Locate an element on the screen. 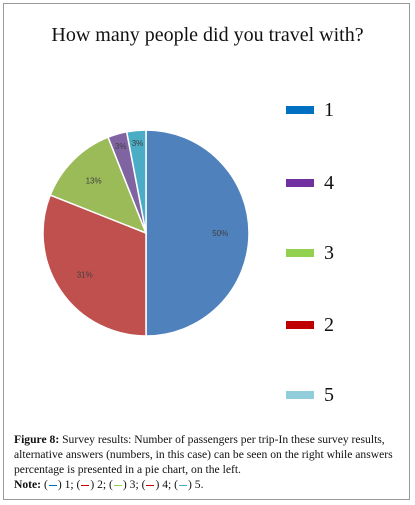 This screenshot has width=415, height=505. legend-label: 5 is located at coordinates (329, 395).